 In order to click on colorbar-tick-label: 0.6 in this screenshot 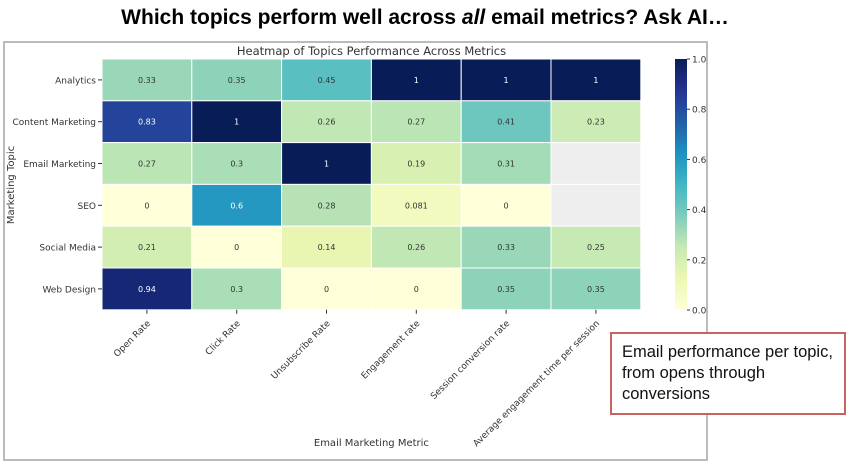, I will do `click(699, 161)`.